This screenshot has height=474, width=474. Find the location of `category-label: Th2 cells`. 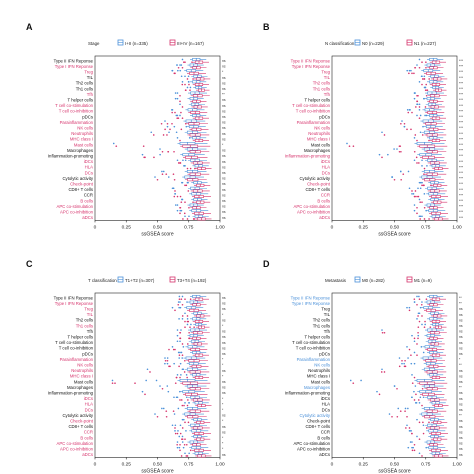

category-label: Th2 cells is located at coordinates (321, 320).